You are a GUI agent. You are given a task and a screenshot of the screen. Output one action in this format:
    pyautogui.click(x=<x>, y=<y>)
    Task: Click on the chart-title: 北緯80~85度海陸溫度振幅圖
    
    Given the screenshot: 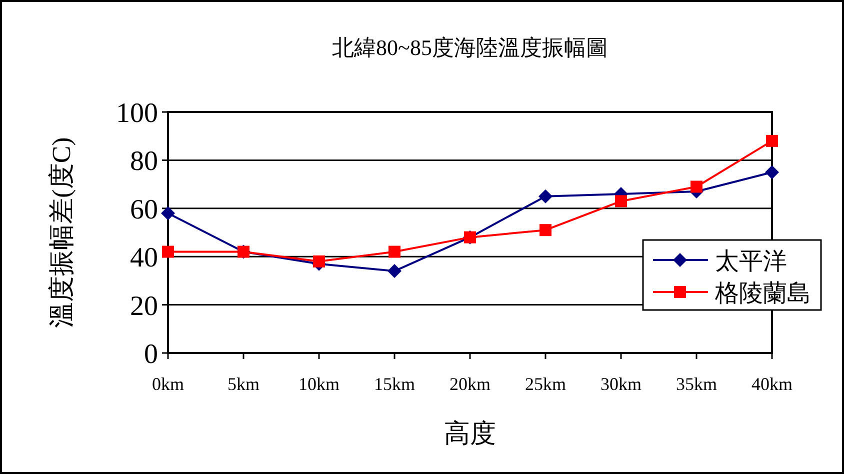 What is the action you would take?
    pyautogui.click(x=470, y=47)
    